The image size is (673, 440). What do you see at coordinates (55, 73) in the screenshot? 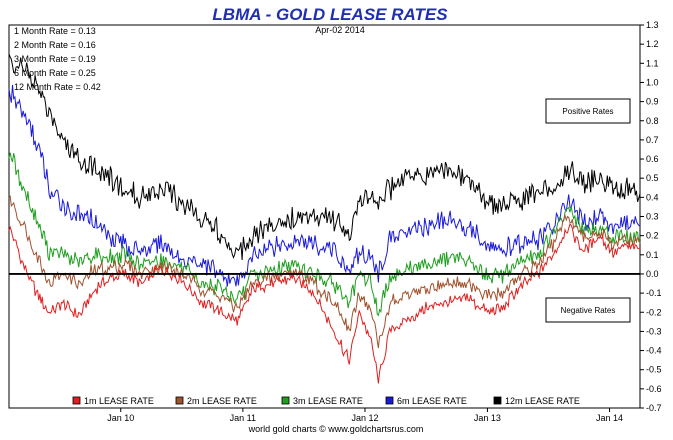
I see `current-rate-item: 6 Month Rate = 0.25` at bounding box center [55, 73].